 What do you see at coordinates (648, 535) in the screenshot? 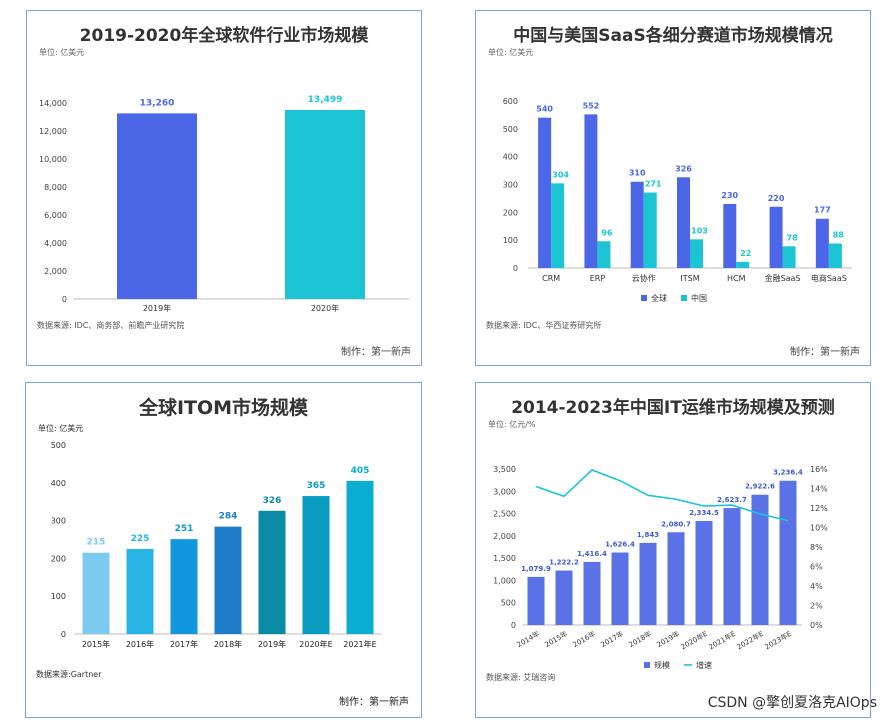
I see `data-label: 1,843` at bounding box center [648, 535].